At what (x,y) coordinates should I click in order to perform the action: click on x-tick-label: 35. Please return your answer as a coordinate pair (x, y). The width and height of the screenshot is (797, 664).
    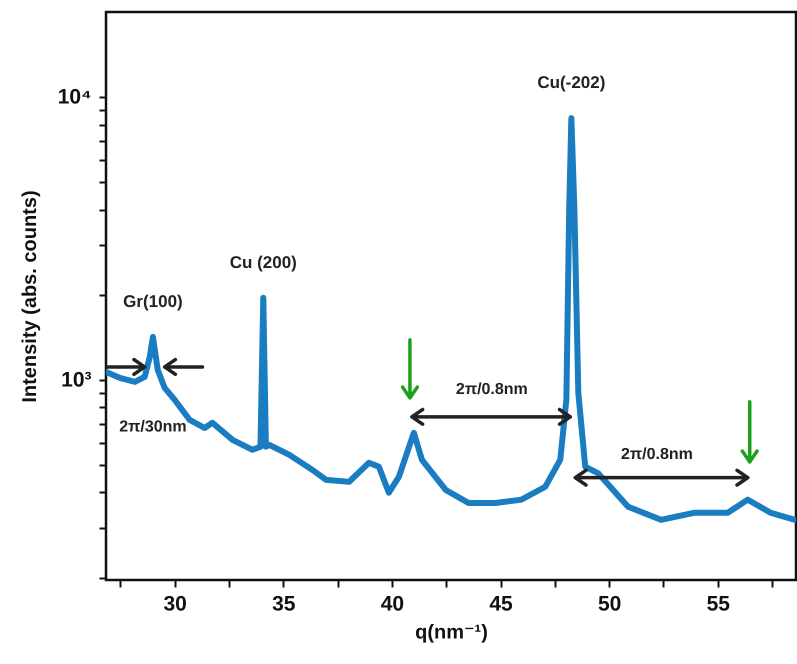
    Looking at the image, I should click on (284, 604).